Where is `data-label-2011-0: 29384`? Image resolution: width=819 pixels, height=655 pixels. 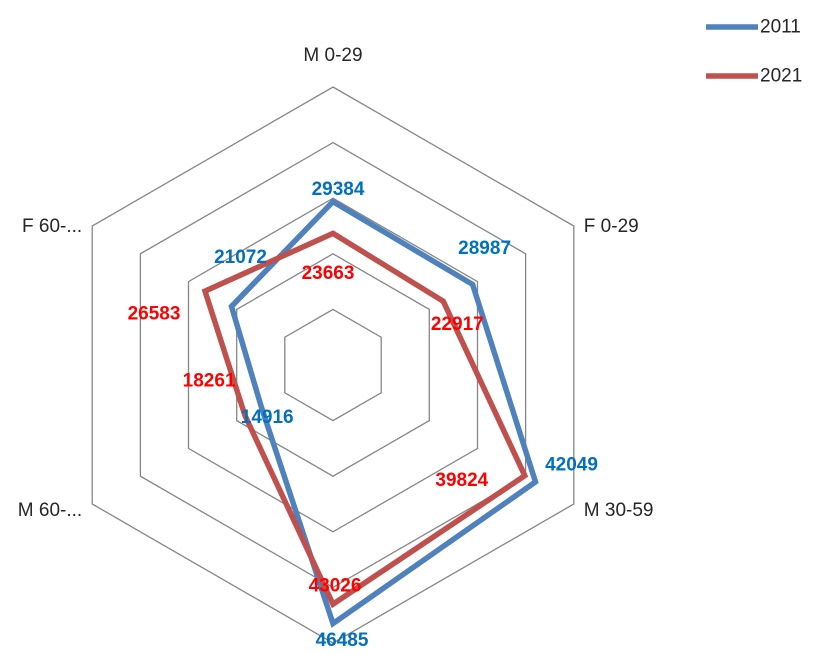 data-label-2011-0: 29384 is located at coordinates (338, 189).